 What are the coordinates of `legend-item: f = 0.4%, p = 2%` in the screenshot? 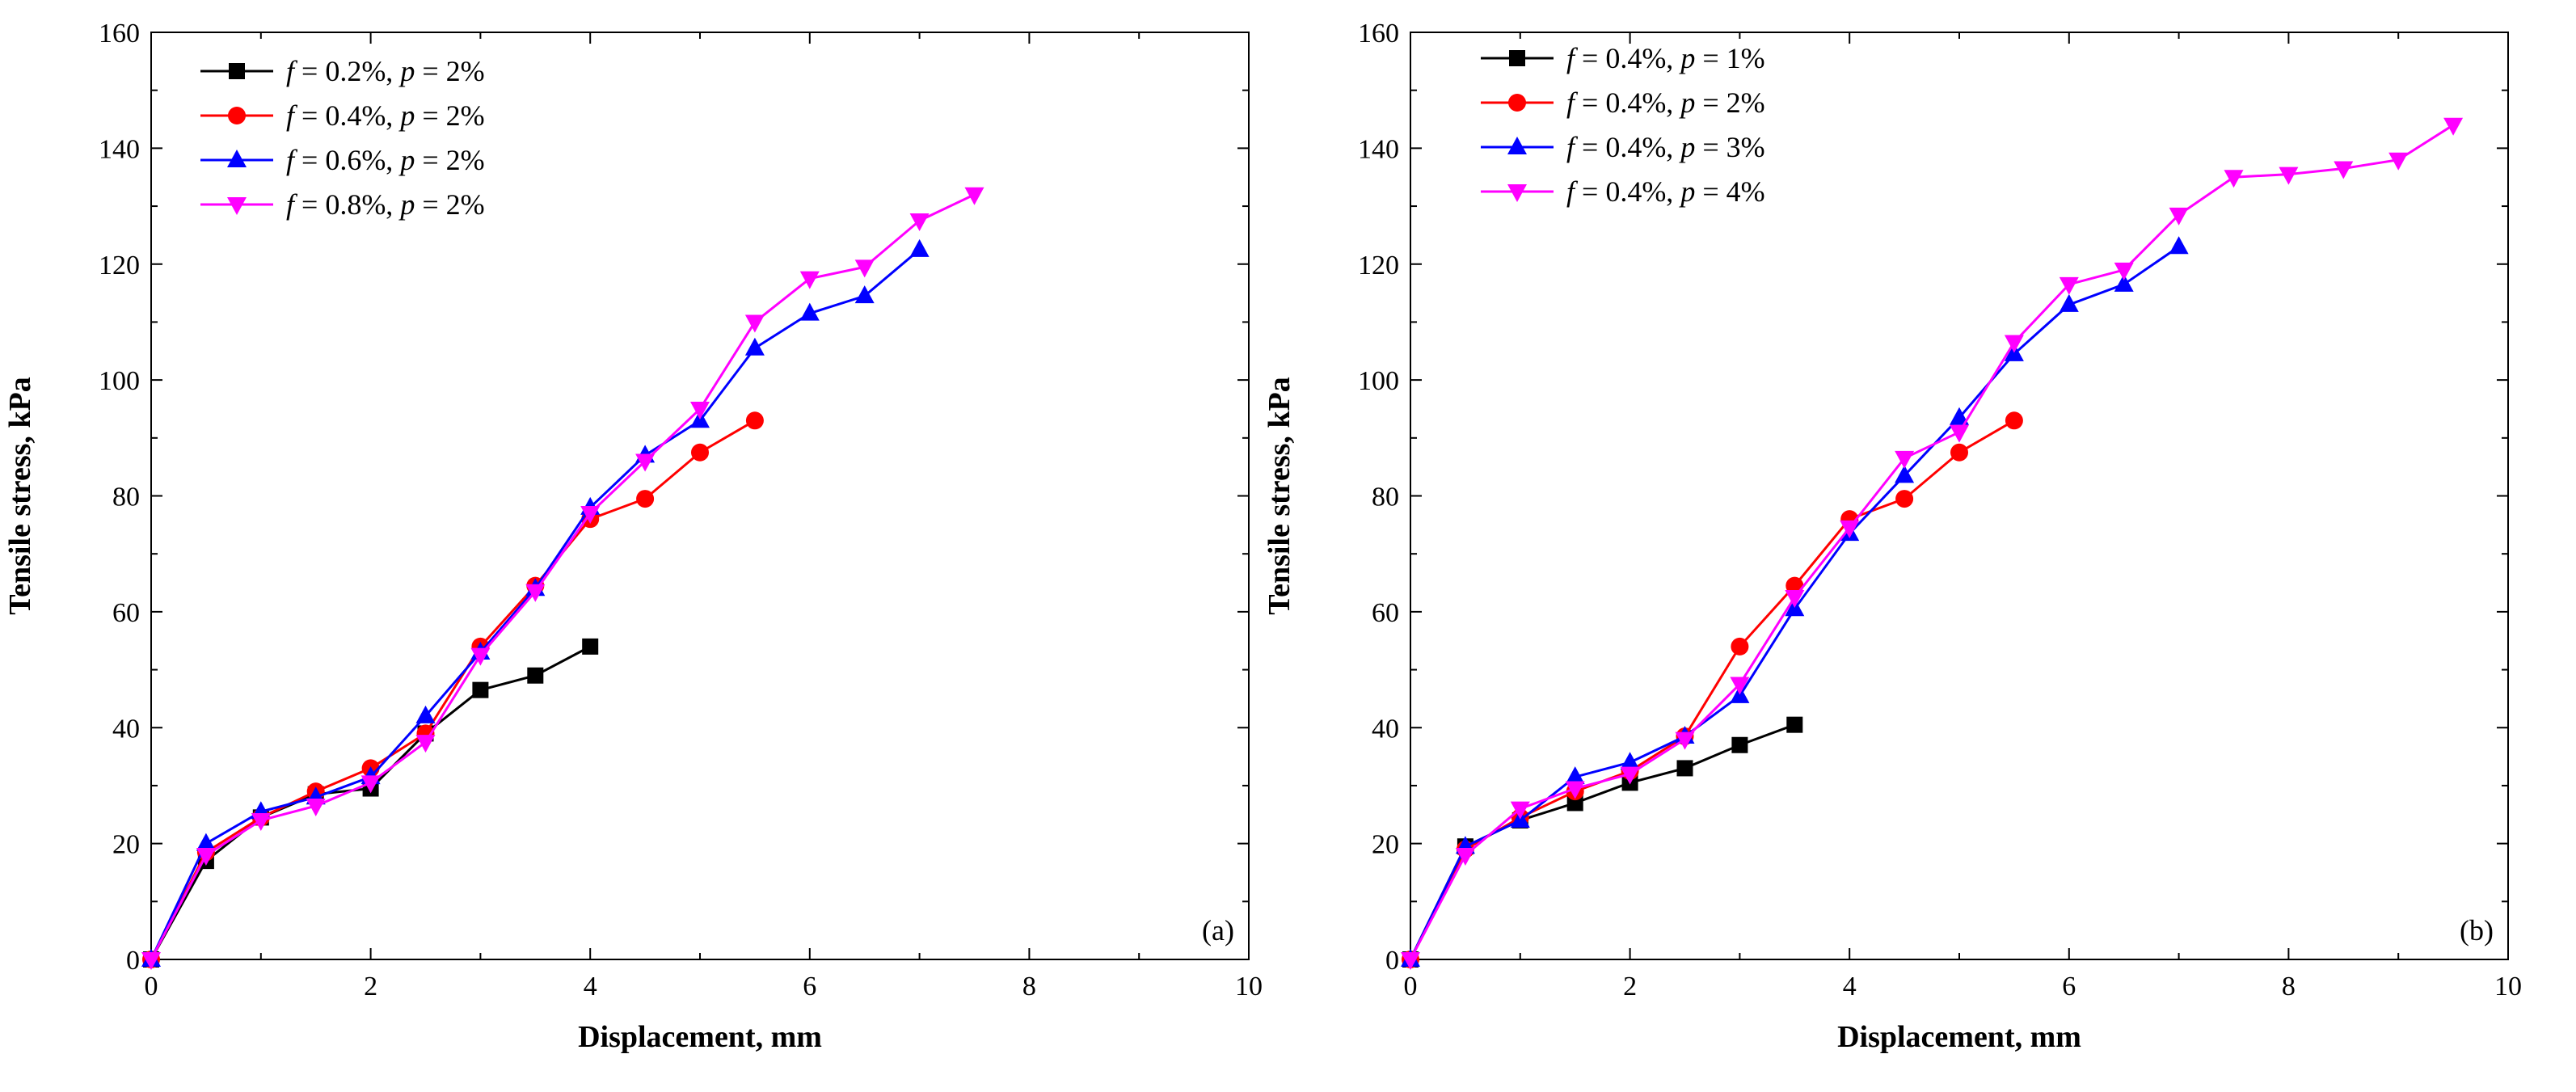 It's located at (342, 115).